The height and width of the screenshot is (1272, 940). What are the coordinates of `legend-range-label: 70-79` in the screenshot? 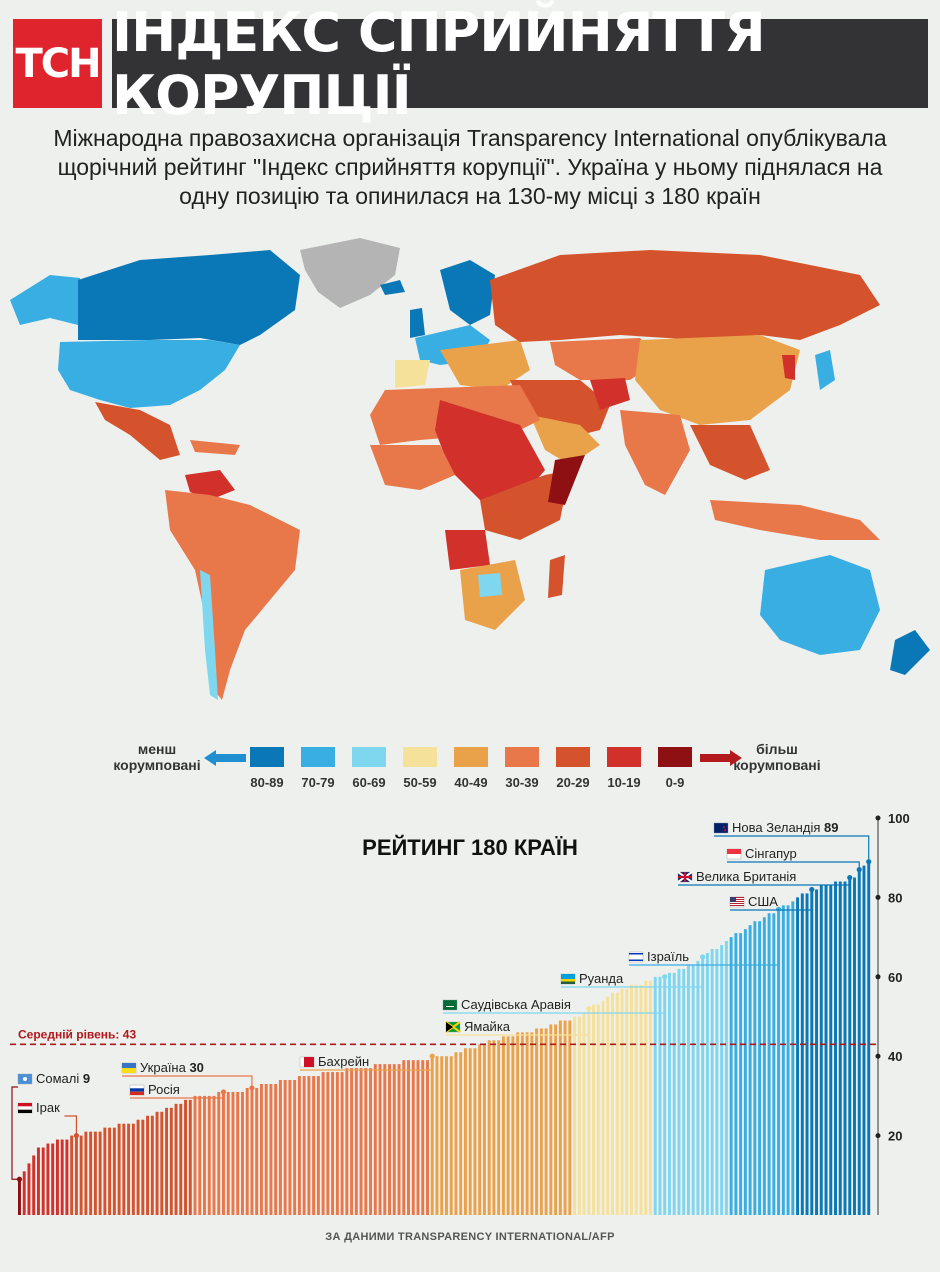 It's located at (318, 782).